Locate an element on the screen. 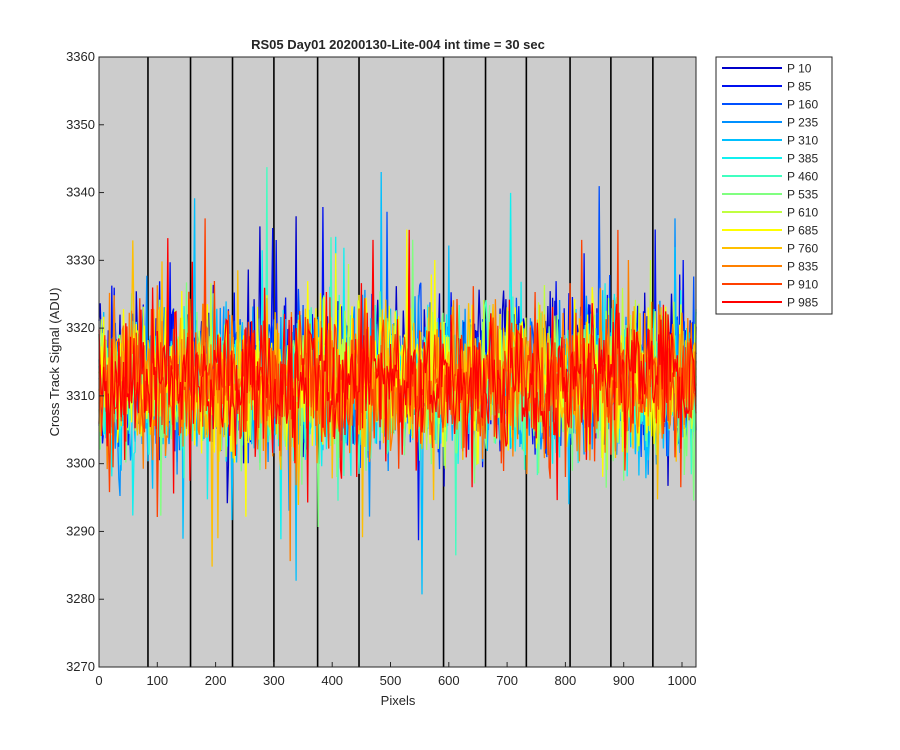 Image resolution: width=900 pixels, height=750 pixels. x-axis: 0 100 200 300 400 500 600 700 800 900 1000 is located at coordinates (395, 675).